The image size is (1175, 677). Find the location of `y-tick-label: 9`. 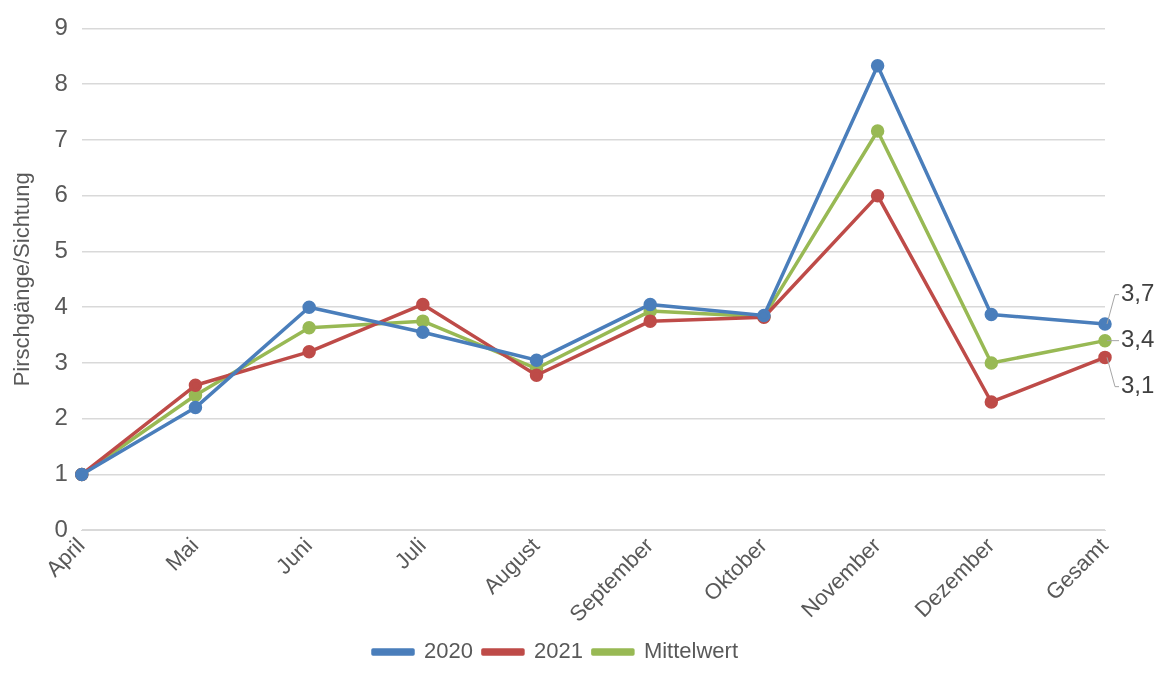

y-tick-label: 9 is located at coordinates (61, 27).